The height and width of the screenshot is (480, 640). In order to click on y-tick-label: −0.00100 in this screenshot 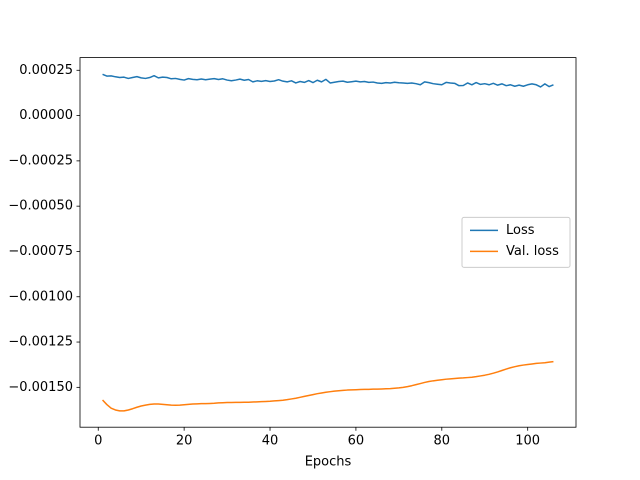, I will do `click(40, 296)`.